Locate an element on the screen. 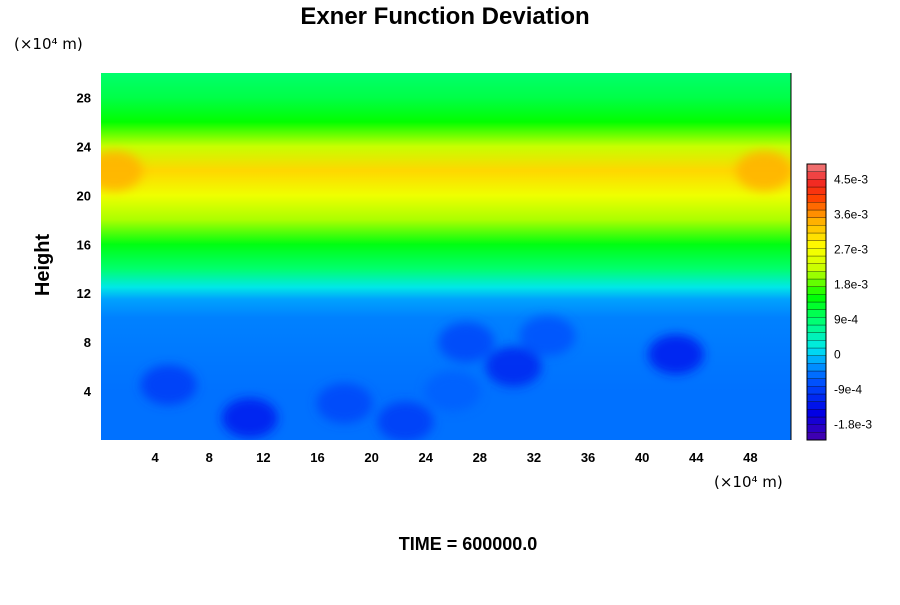  x-tick-label: 36 is located at coordinates (588, 457).